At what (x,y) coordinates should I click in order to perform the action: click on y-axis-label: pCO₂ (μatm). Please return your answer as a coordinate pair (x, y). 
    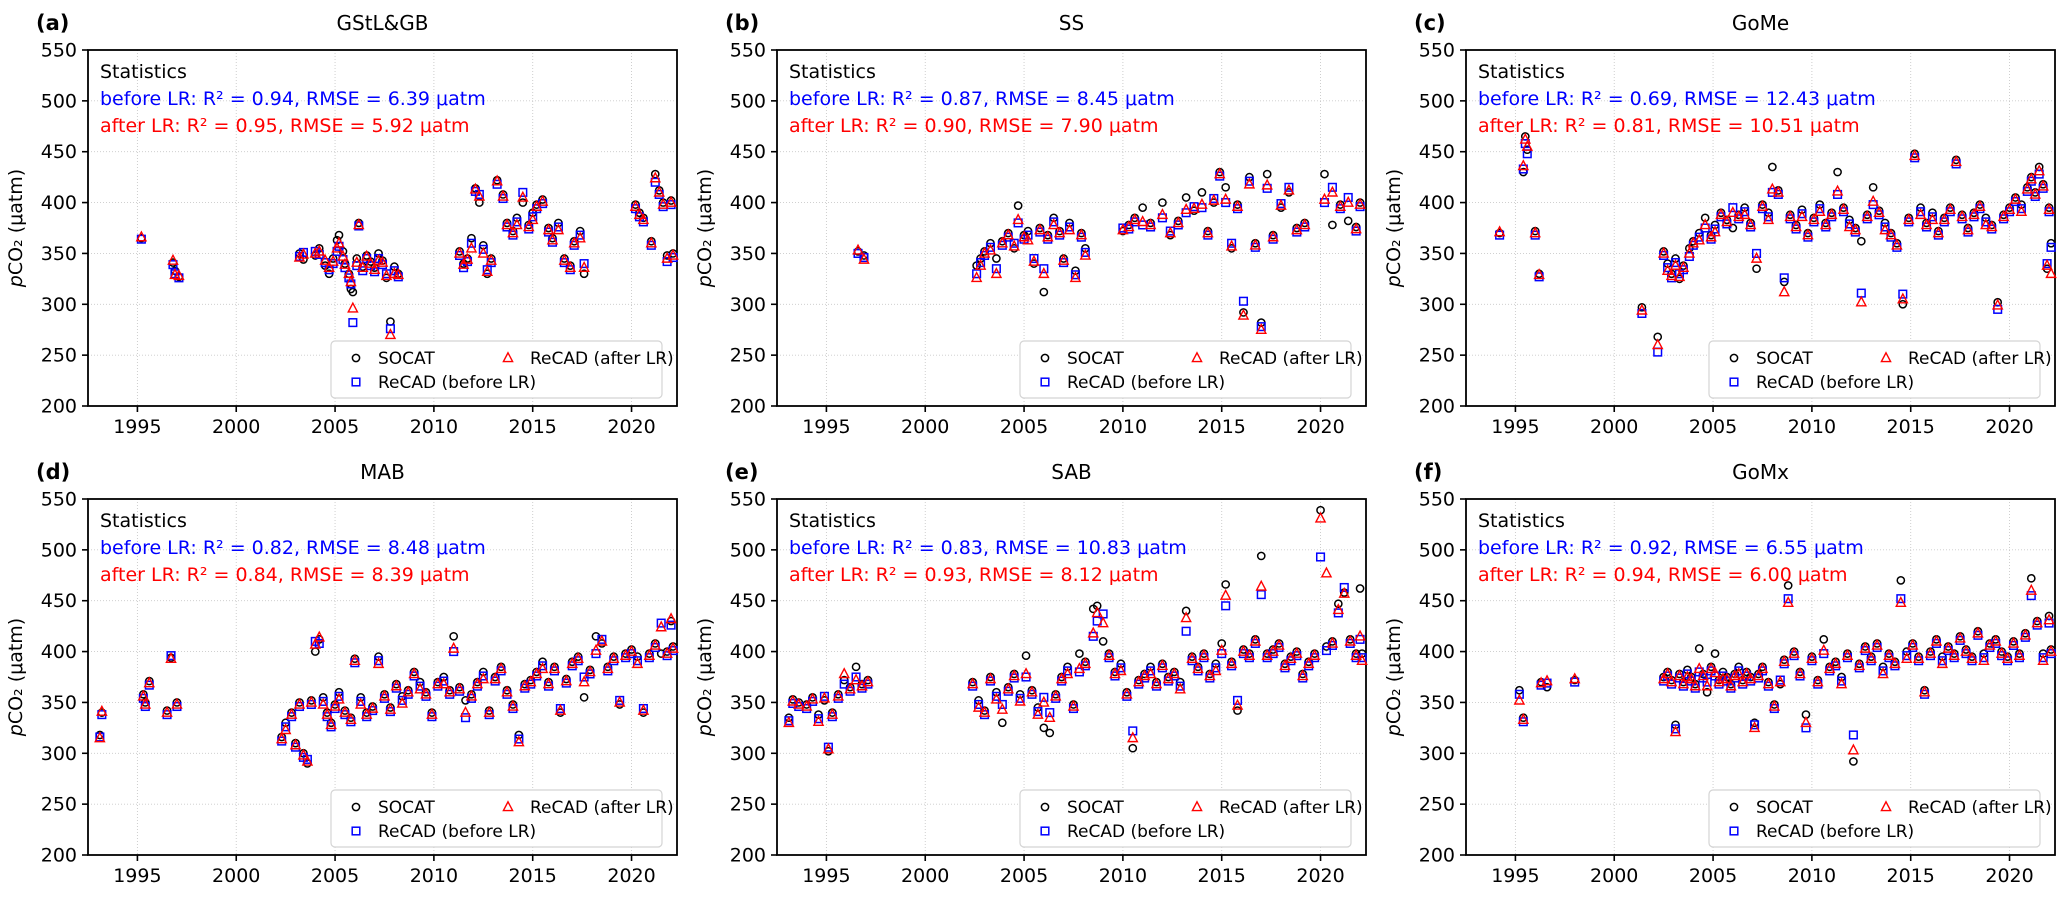
    Looking at the image, I should click on (705, 228).